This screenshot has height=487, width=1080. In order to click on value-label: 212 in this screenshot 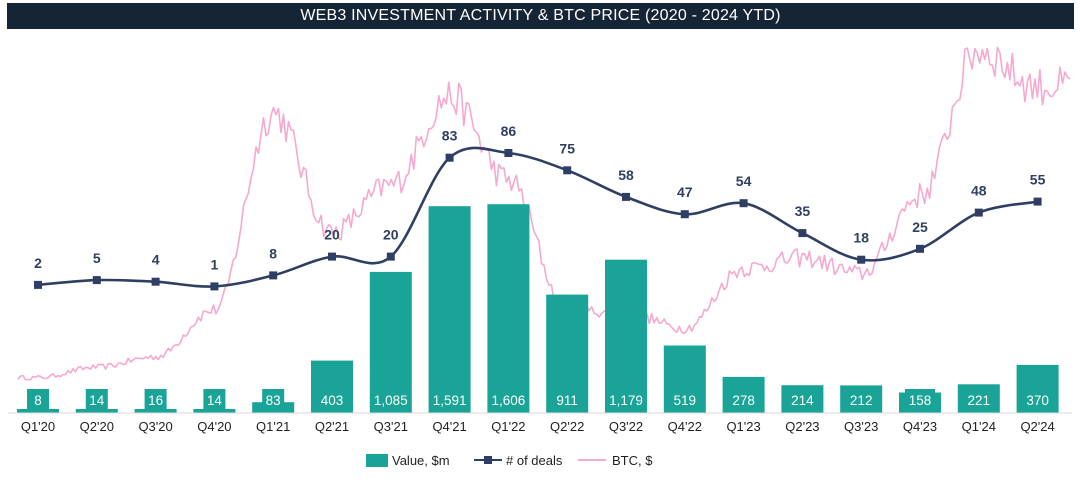, I will do `click(861, 400)`.